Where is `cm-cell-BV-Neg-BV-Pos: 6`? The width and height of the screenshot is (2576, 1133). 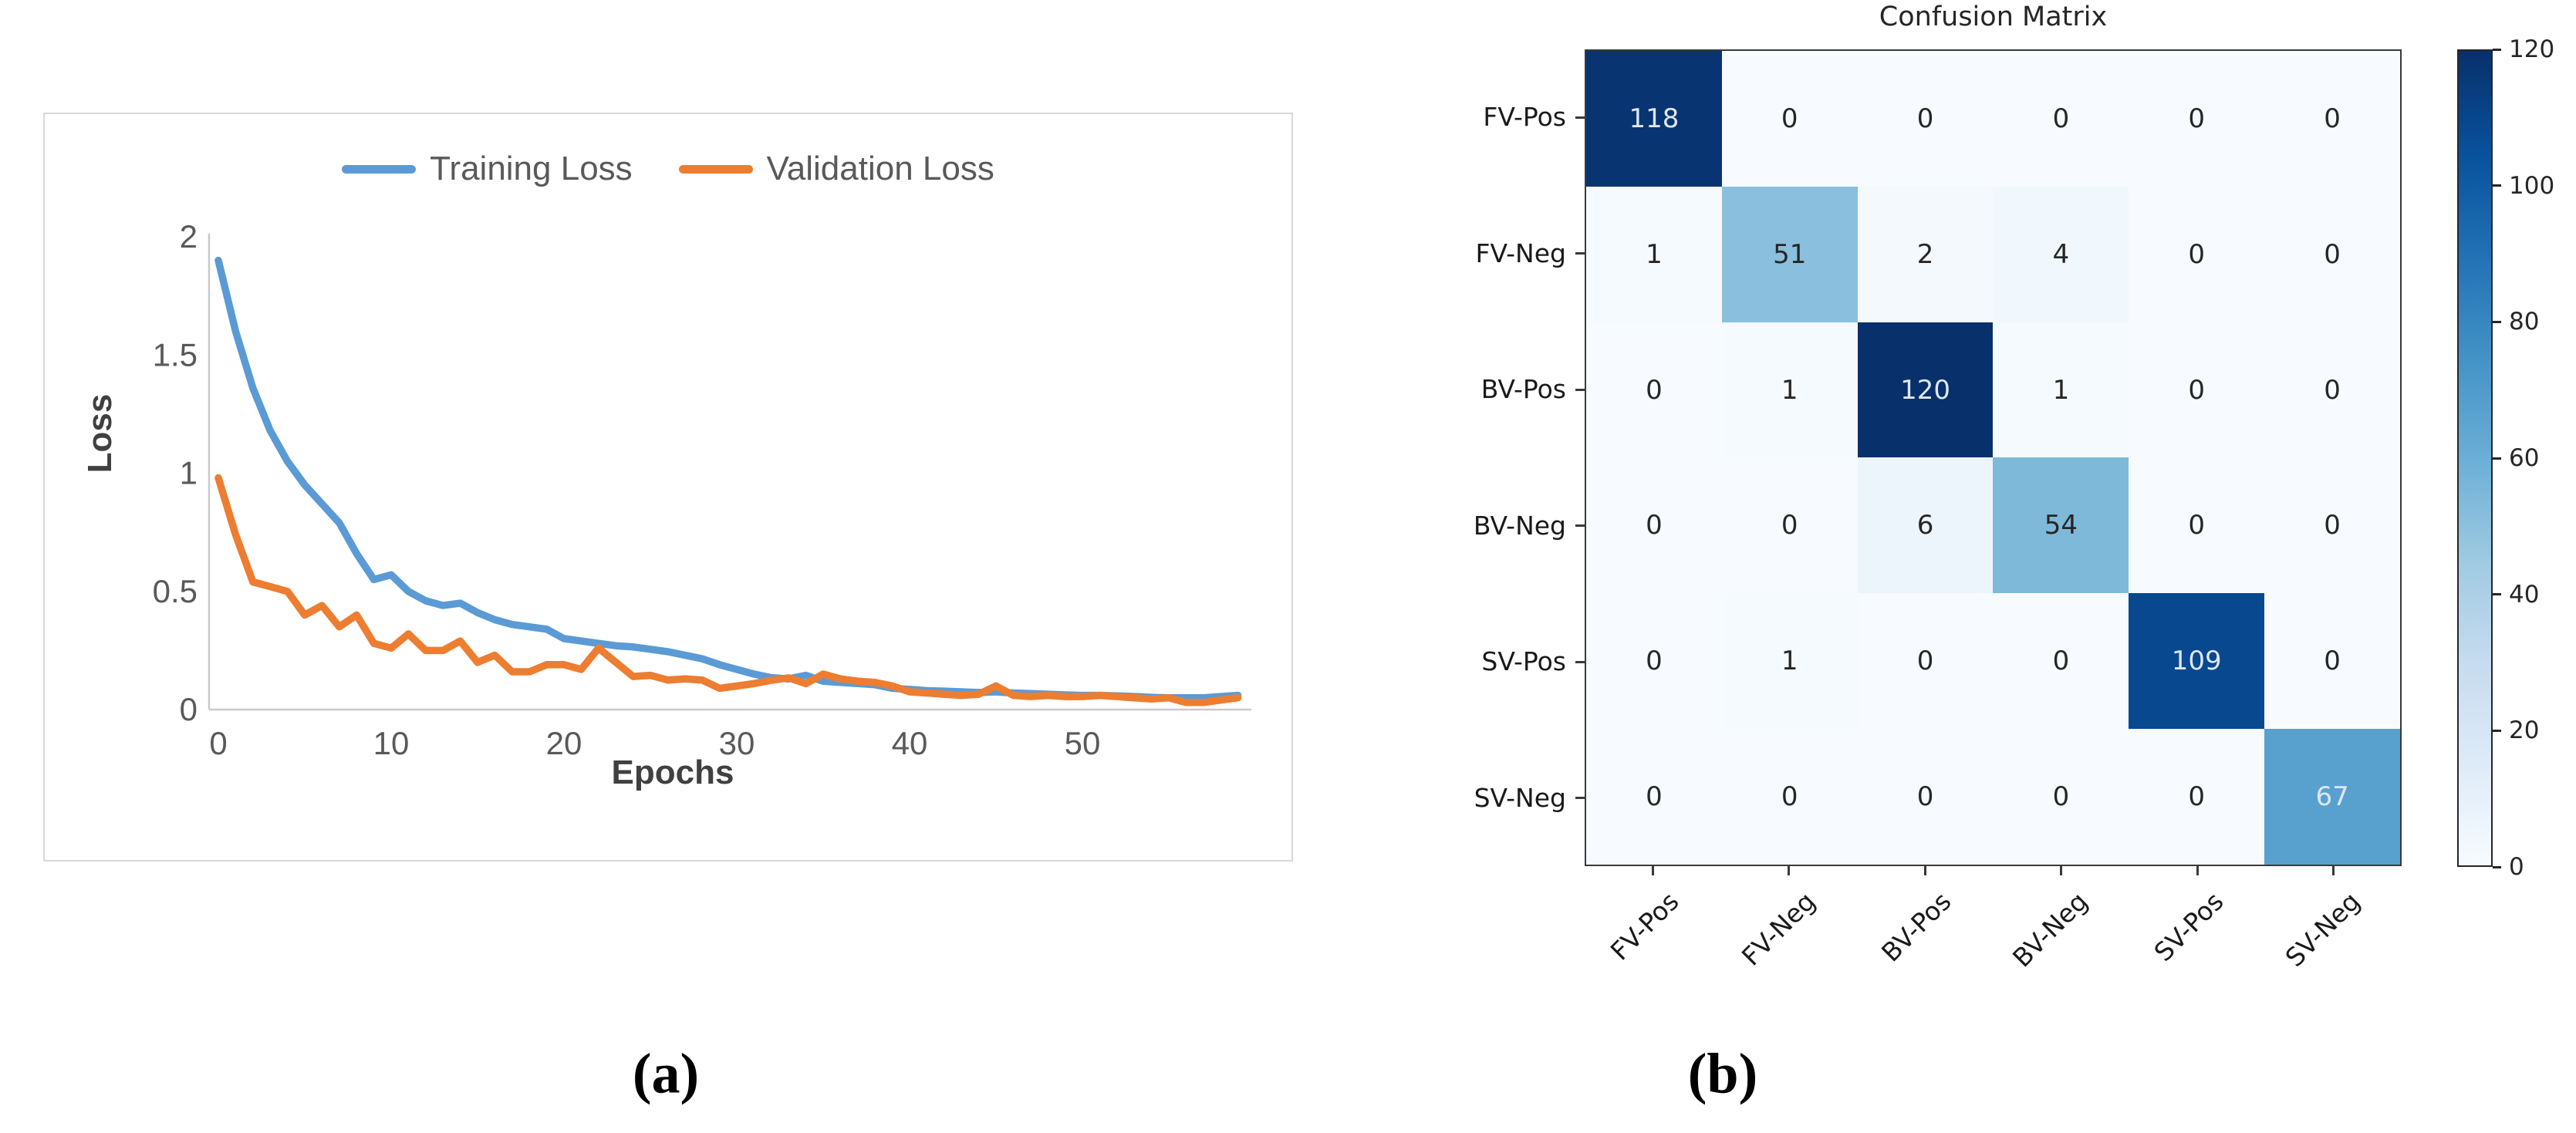 cm-cell-BV-Neg-BV-Pos: 6 is located at coordinates (1925, 525).